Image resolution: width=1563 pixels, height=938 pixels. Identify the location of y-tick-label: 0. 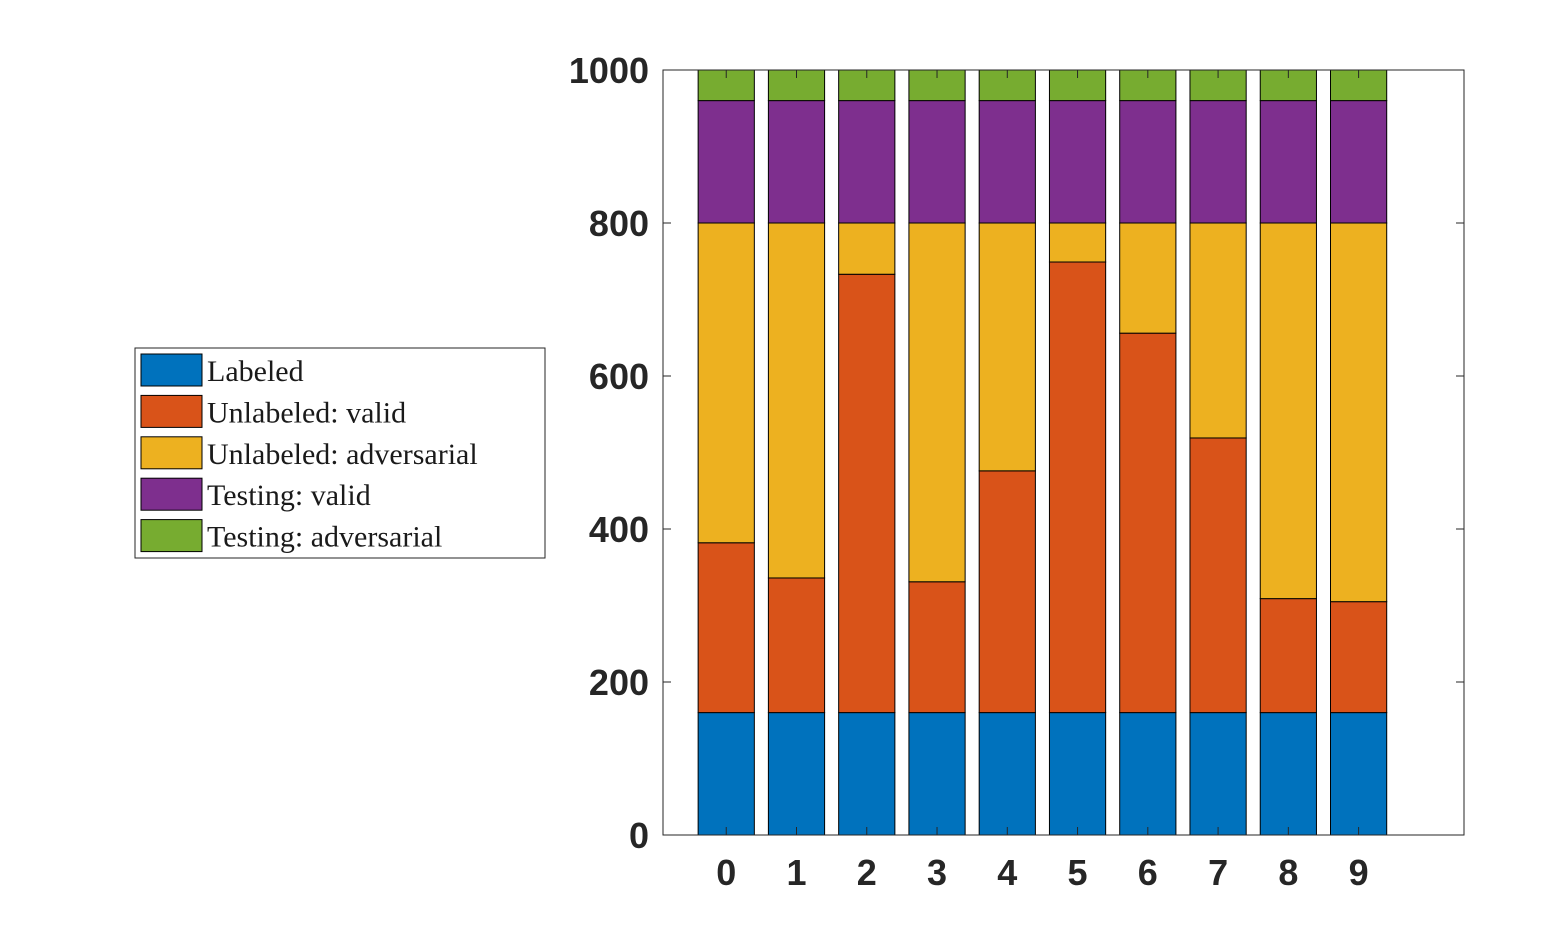
(639, 835).